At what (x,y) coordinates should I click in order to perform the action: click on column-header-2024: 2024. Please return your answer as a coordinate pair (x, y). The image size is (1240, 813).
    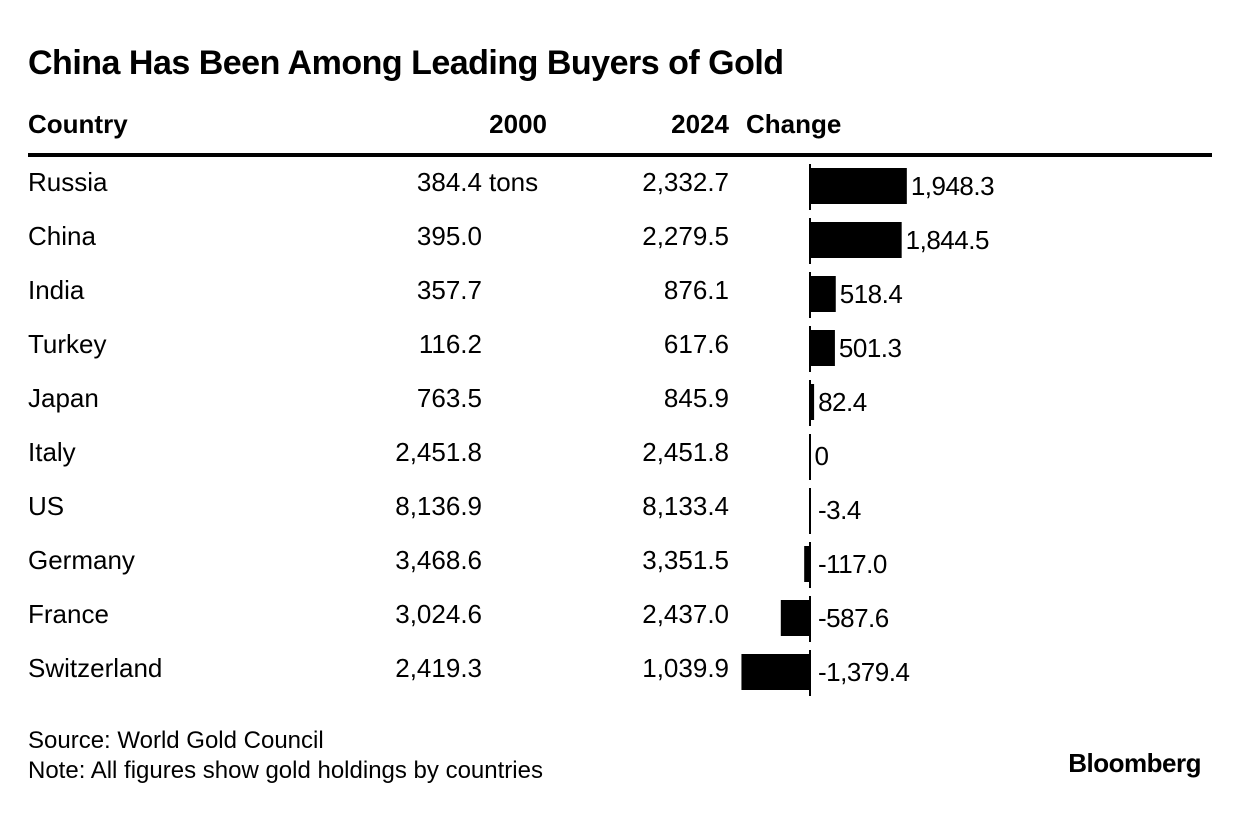
    Looking at the image, I should click on (700, 124).